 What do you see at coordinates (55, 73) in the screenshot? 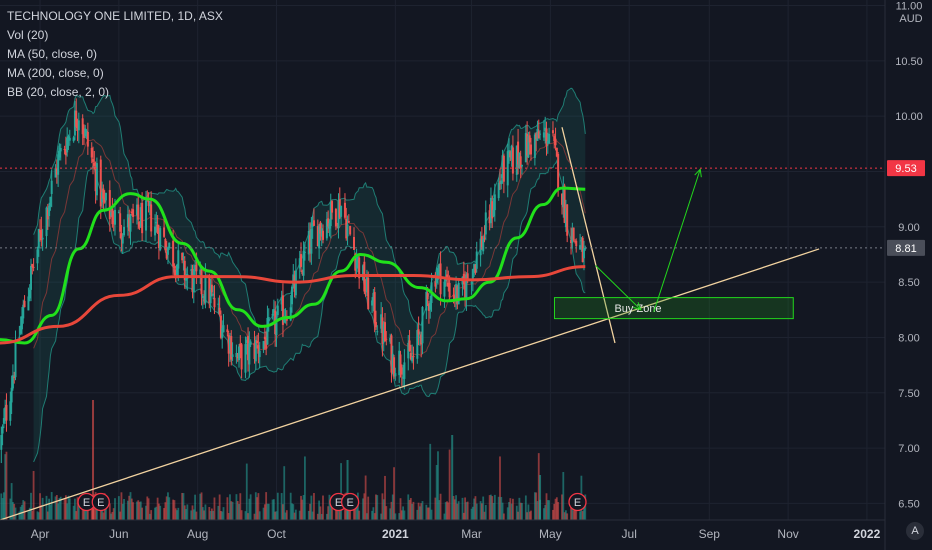
I see `legend-ma200: MA (200, close, 0)` at bounding box center [55, 73].